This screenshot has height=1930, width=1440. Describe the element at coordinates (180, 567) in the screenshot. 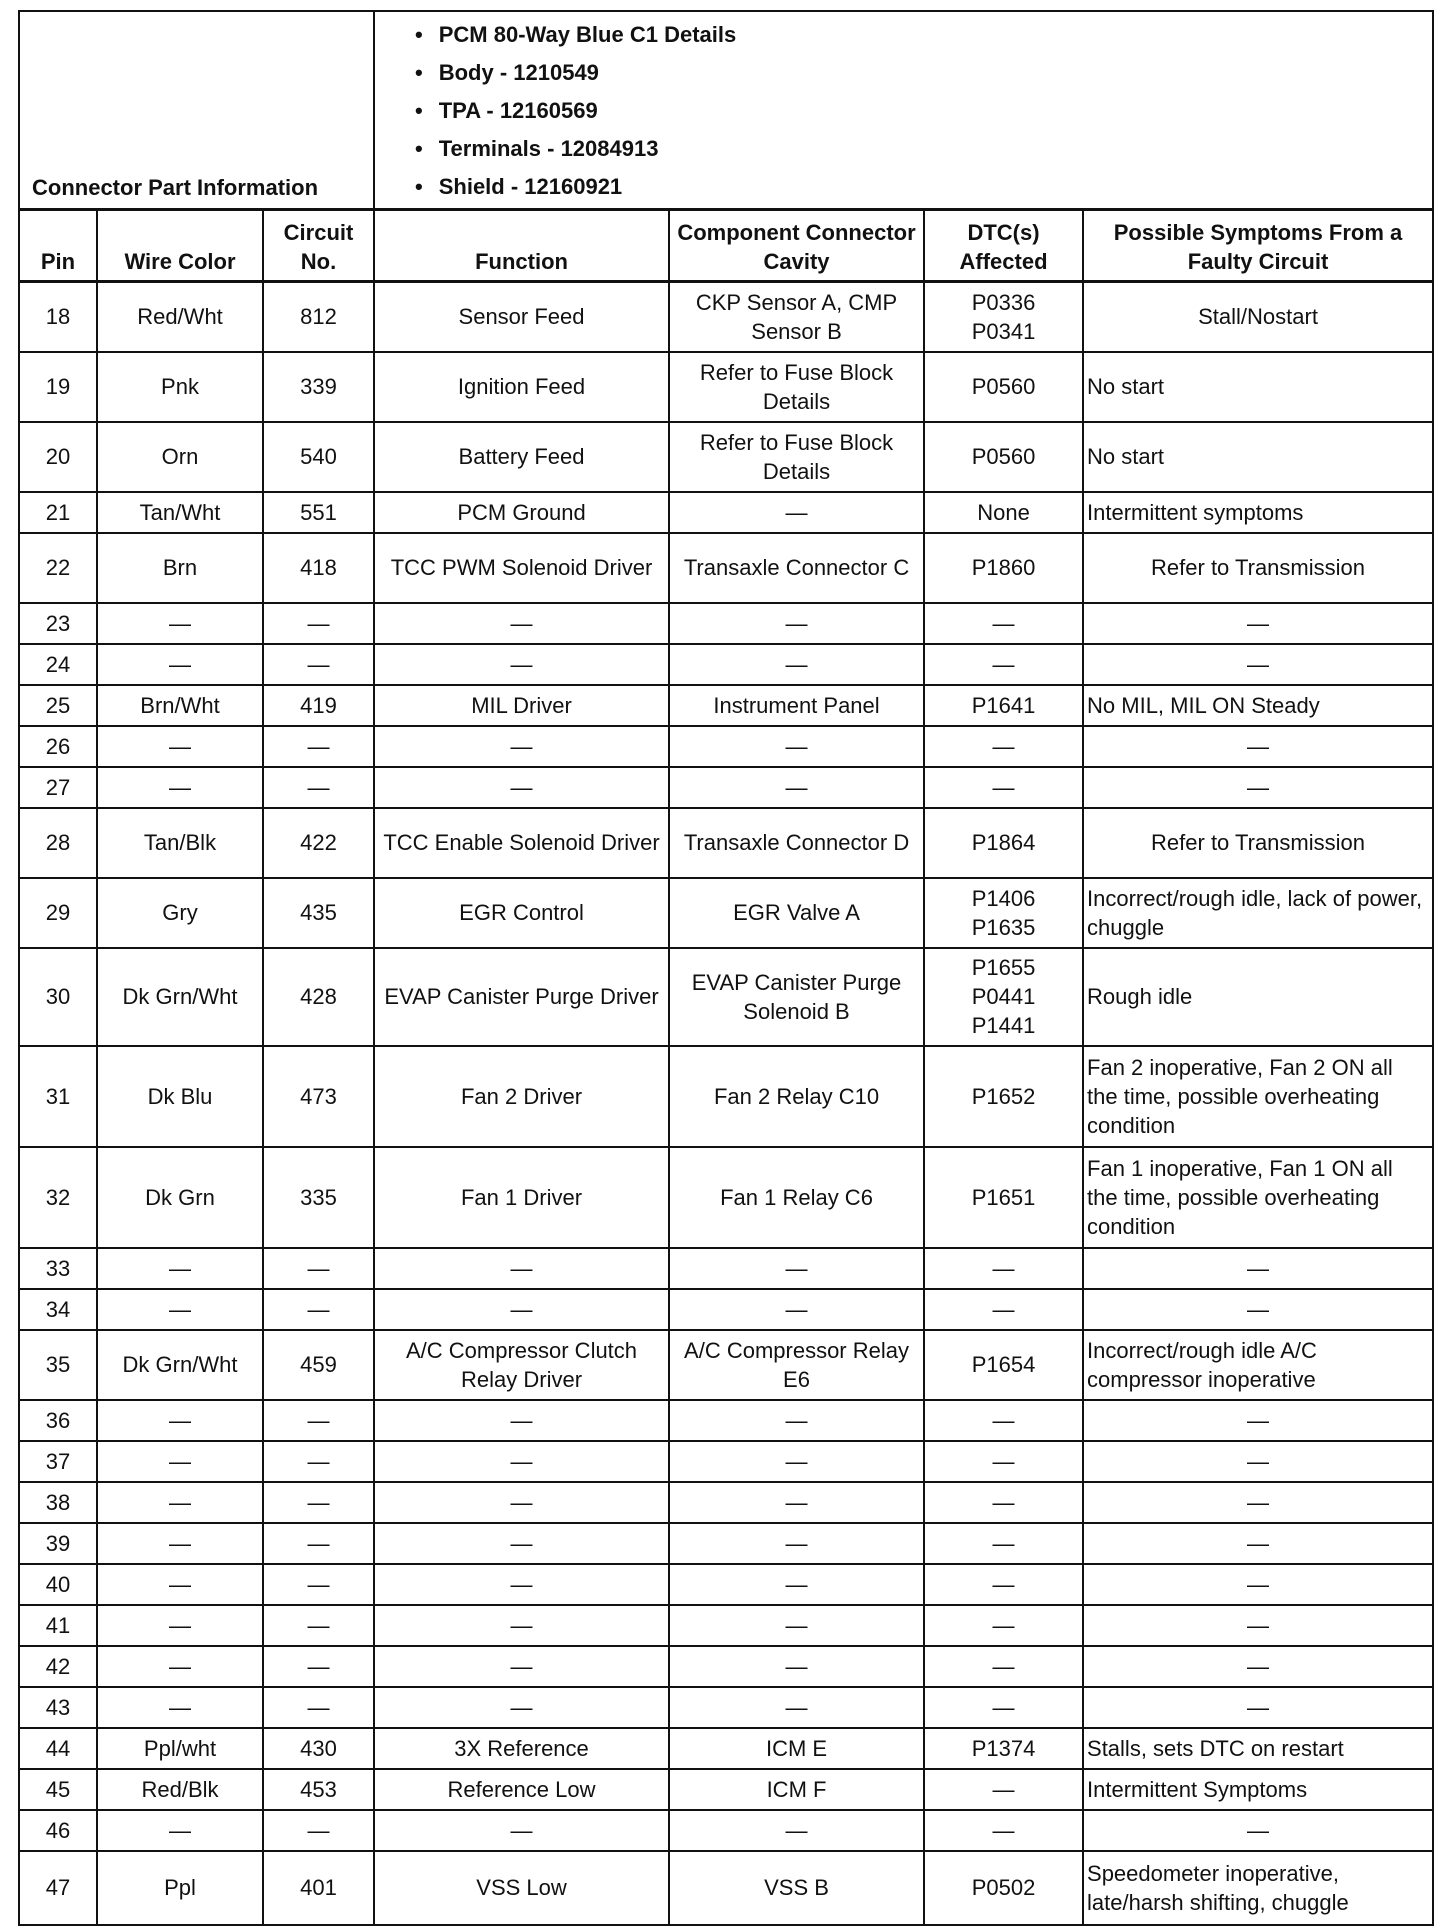

I see `wire-color-cell: Brn` at that location.